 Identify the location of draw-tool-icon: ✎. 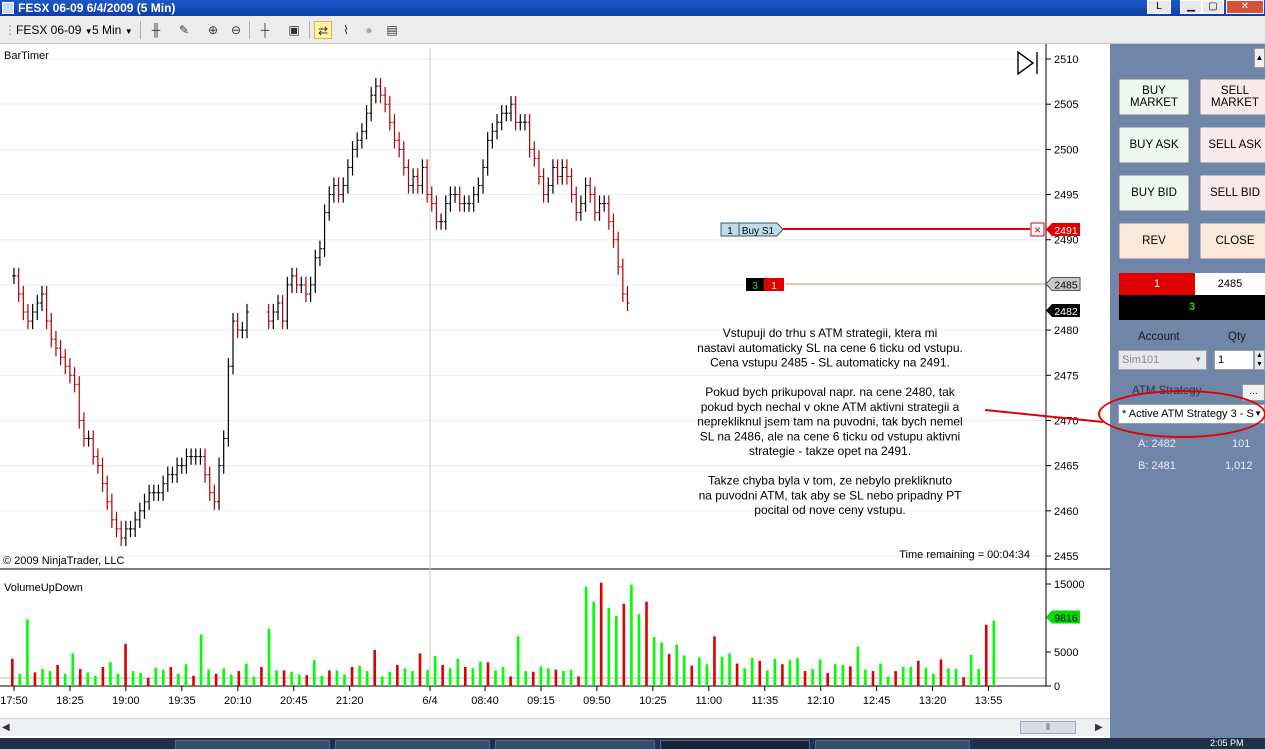
(184, 30).